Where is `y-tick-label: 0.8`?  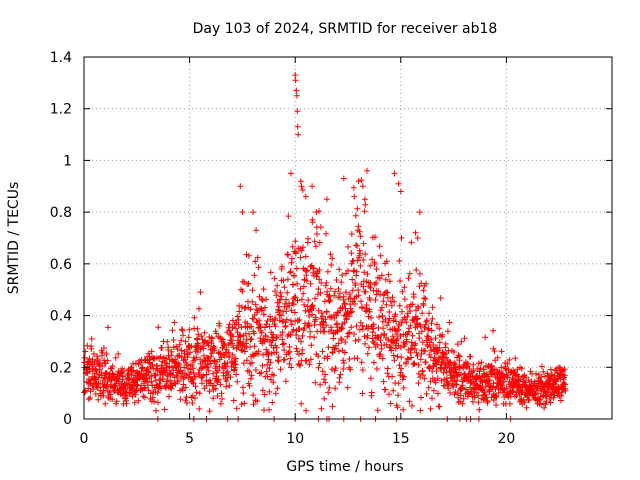 y-tick-label: 0.8 is located at coordinates (61, 213).